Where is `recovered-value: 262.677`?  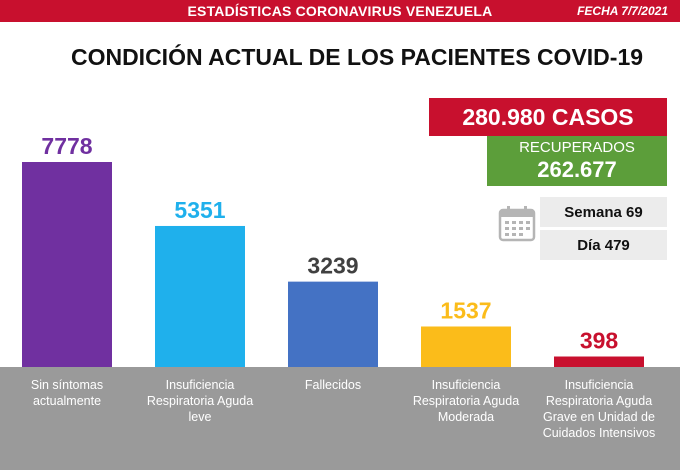 recovered-value: 262.677 is located at coordinates (577, 169).